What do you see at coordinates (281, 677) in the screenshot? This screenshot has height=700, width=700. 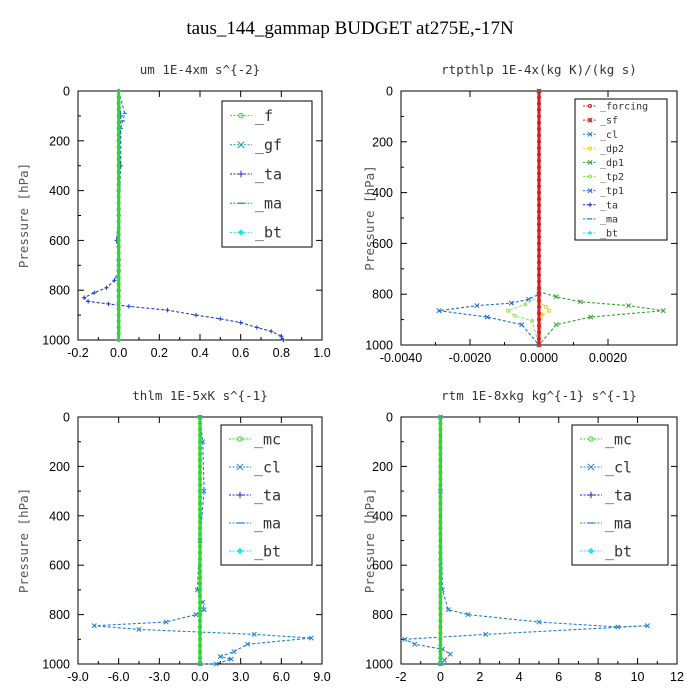 I see `x-tick-label: 6.0` at bounding box center [281, 677].